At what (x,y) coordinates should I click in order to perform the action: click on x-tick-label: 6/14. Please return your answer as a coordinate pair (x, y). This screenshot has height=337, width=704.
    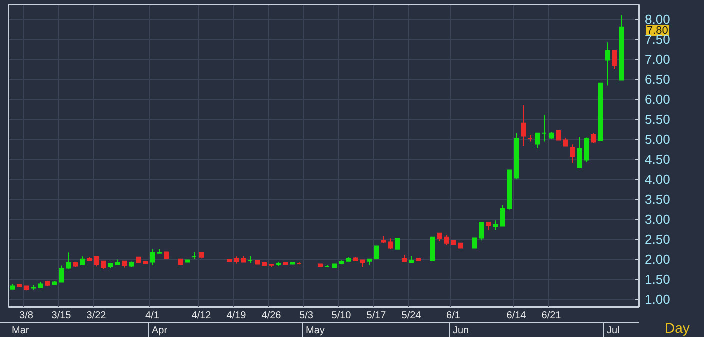
    Looking at the image, I should click on (516, 316).